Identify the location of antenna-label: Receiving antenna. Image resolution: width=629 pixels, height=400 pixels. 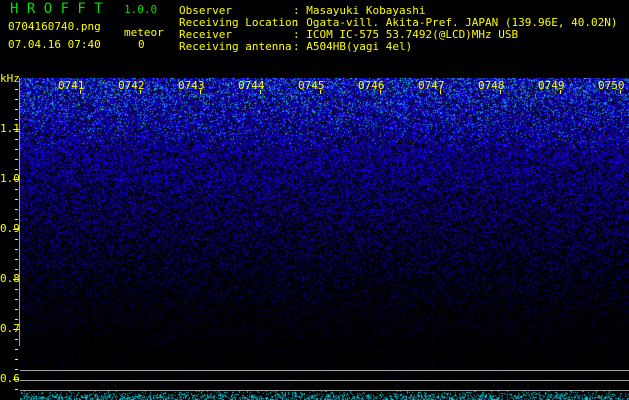
(235, 46).